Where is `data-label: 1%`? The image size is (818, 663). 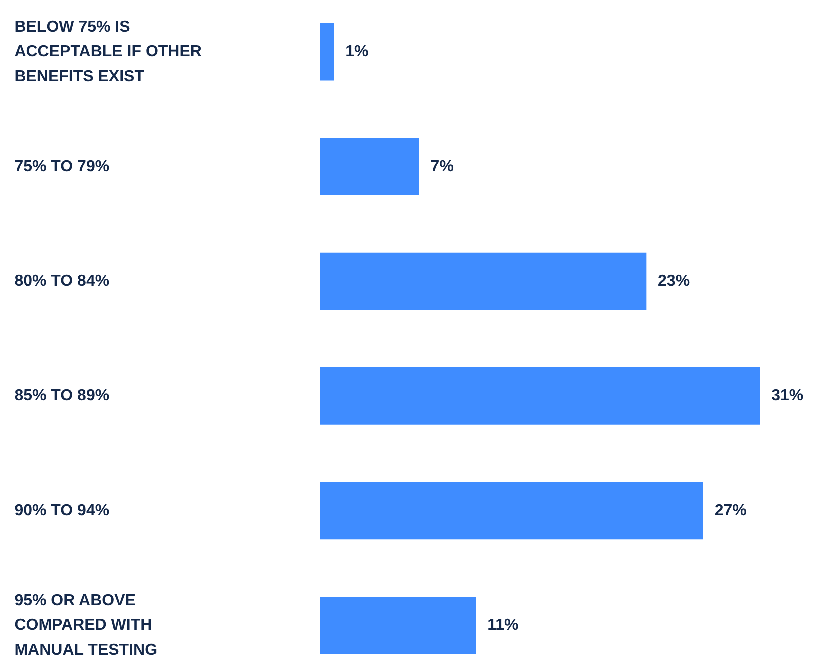
data-label: 1% is located at coordinates (357, 52).